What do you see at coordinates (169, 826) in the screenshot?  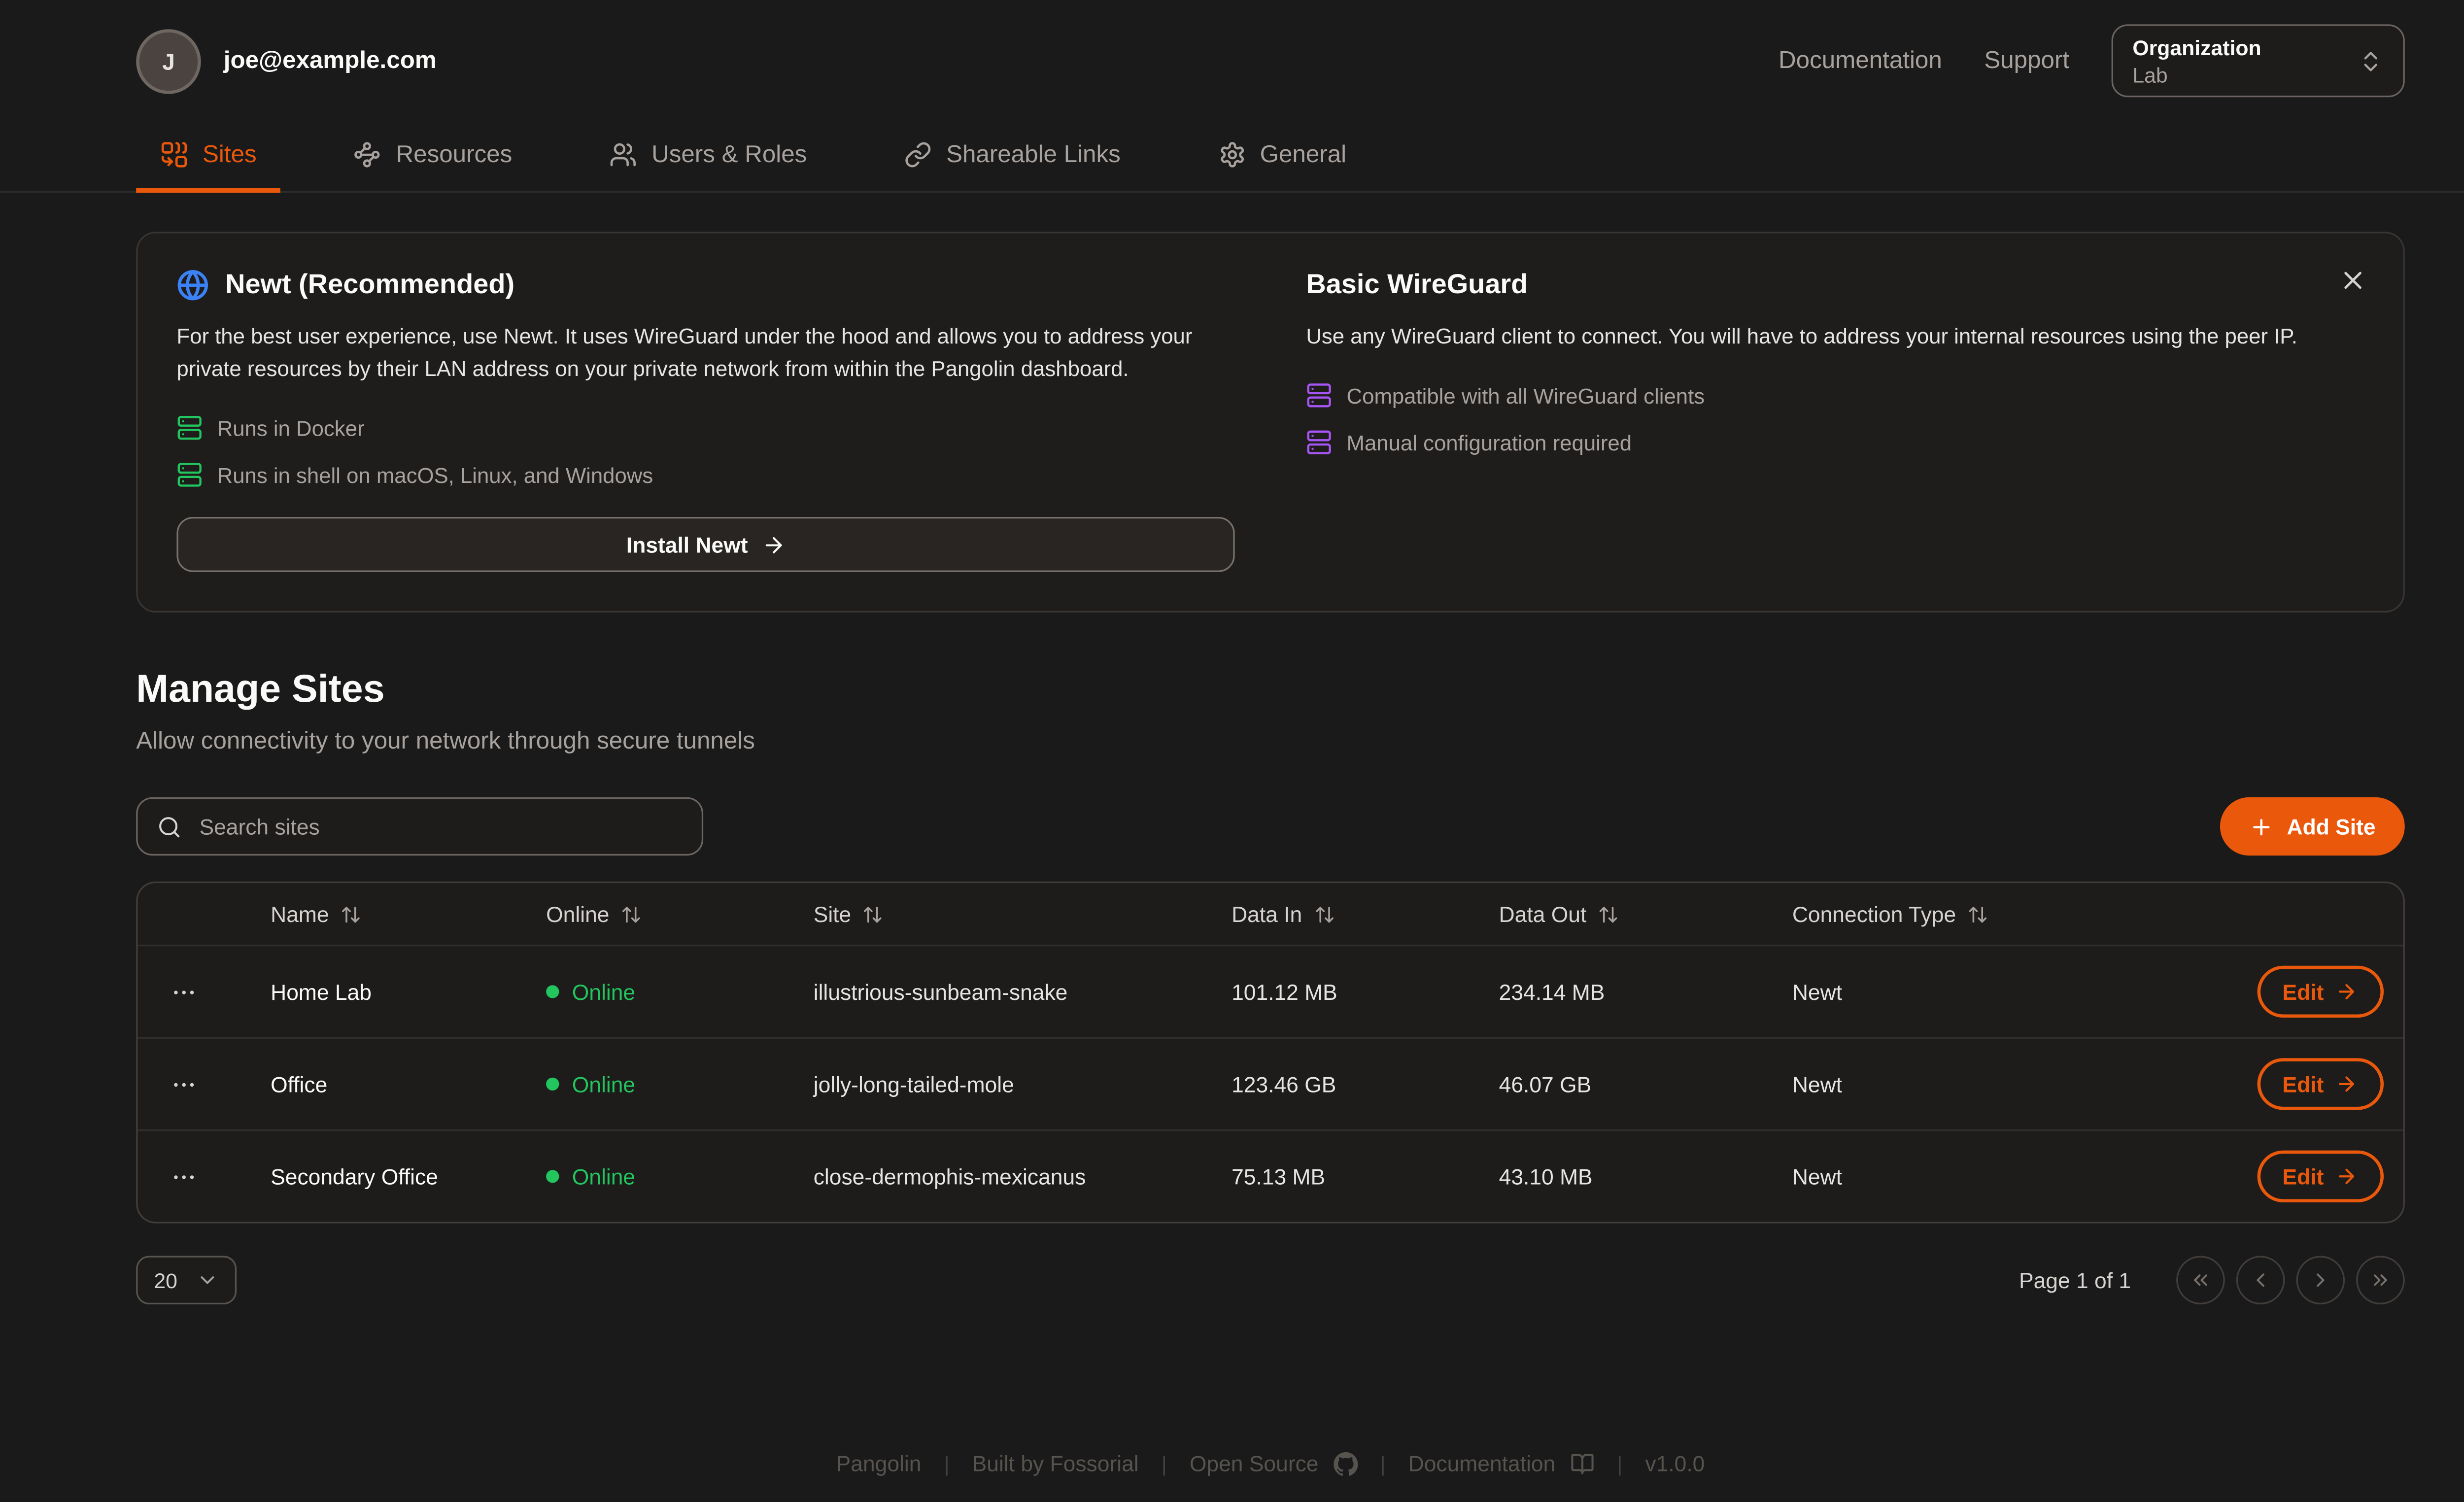 I see `search-icon` at bounding box center [169, 826].